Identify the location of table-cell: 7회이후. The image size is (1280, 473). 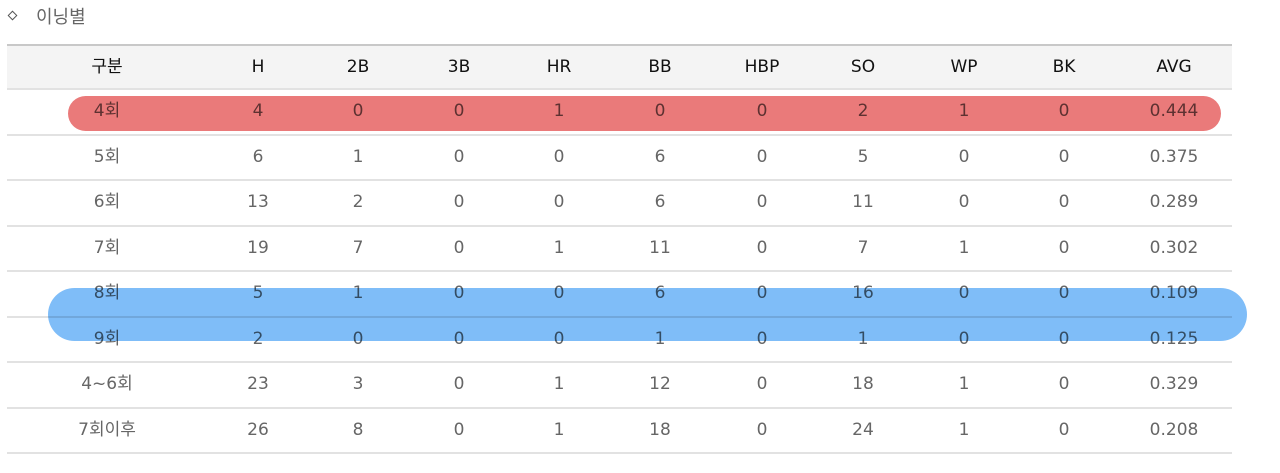
(107, 429).